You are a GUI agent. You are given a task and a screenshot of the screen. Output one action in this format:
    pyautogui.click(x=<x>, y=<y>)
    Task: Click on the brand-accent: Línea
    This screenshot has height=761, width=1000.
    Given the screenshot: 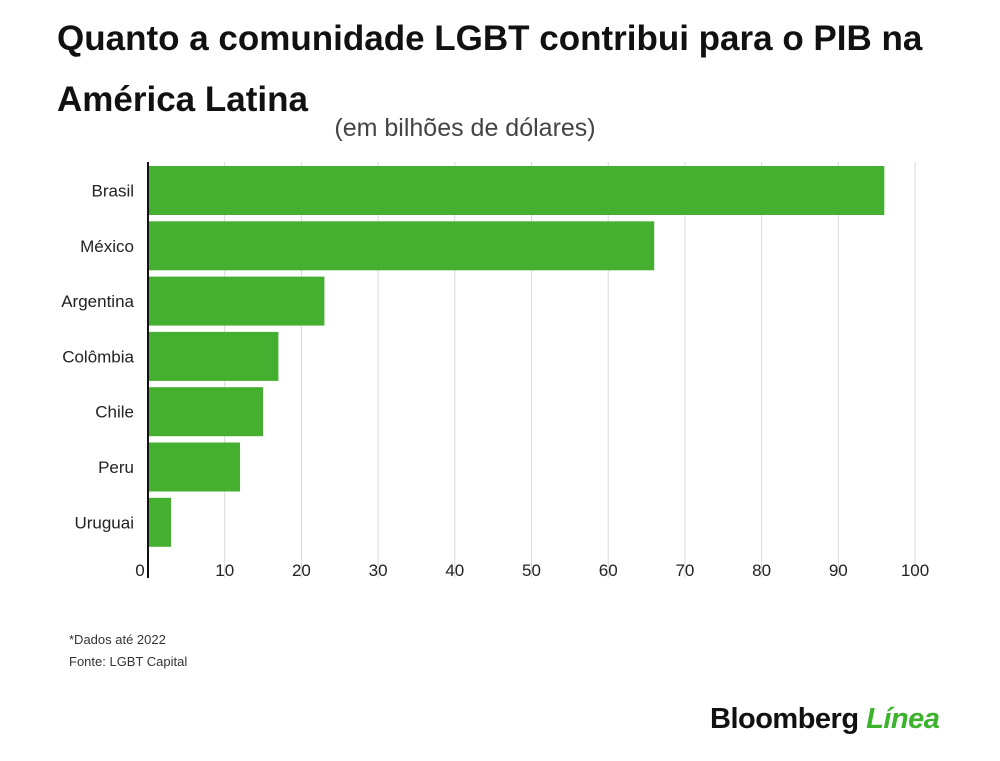 What is the action you would take?
    pyautogui.click(x=903, y=719)
    